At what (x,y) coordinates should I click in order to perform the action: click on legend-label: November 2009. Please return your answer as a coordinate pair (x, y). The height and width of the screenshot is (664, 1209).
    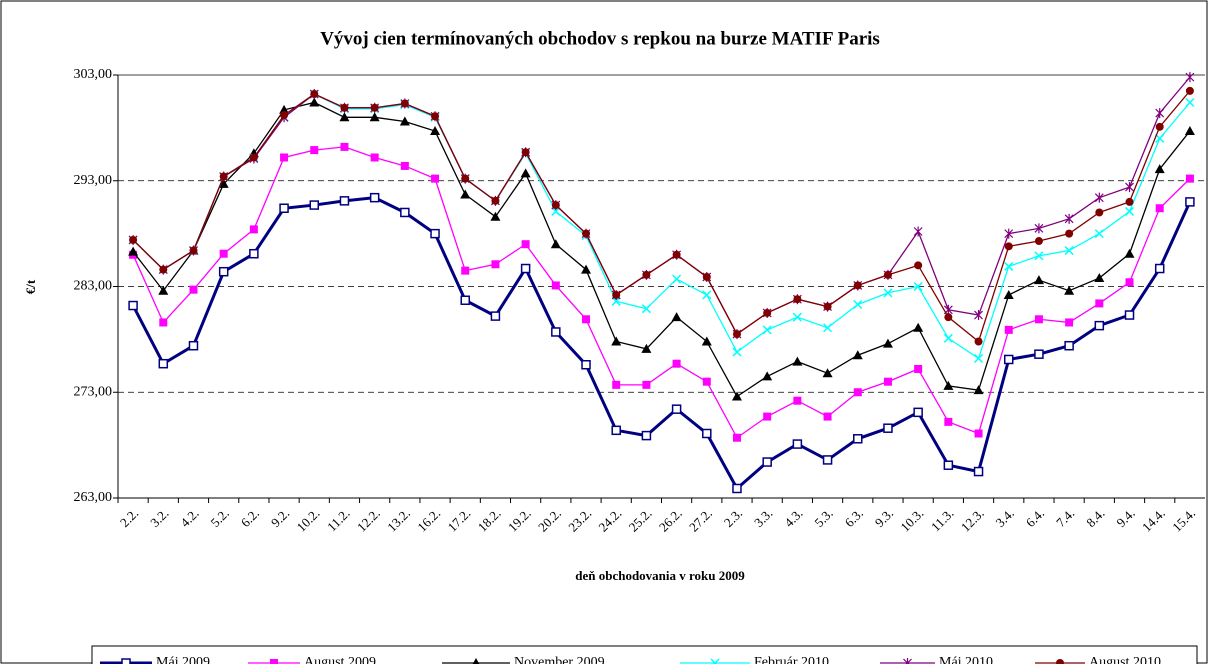
    Looking at the image, I should click on (559, 659).